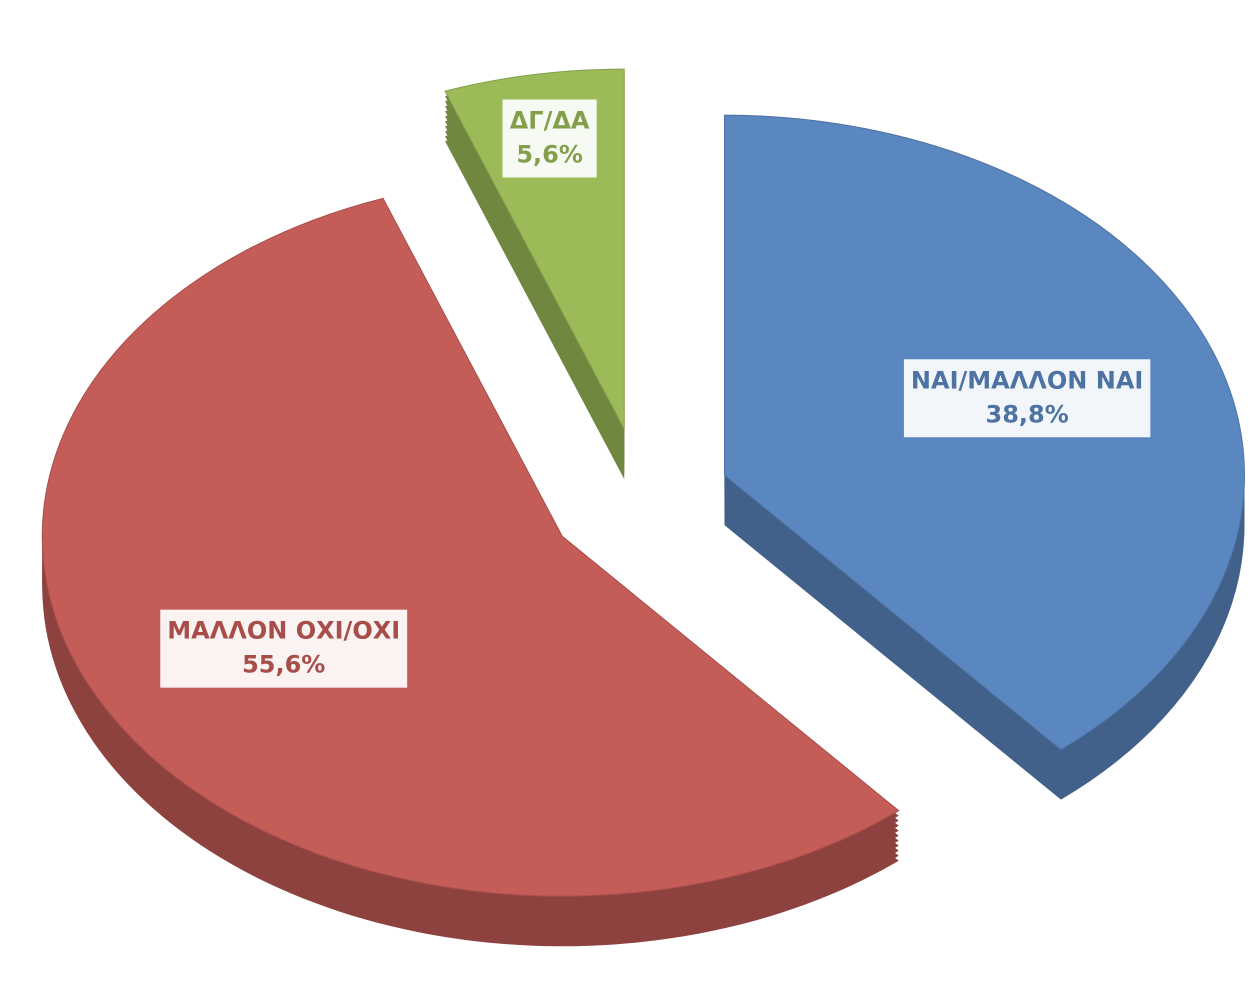 This screenshot has width=1254, height=988. Describe the element at coordinates (549, 154) in the screenshot. I see `label-value: 5,6%` at that location.